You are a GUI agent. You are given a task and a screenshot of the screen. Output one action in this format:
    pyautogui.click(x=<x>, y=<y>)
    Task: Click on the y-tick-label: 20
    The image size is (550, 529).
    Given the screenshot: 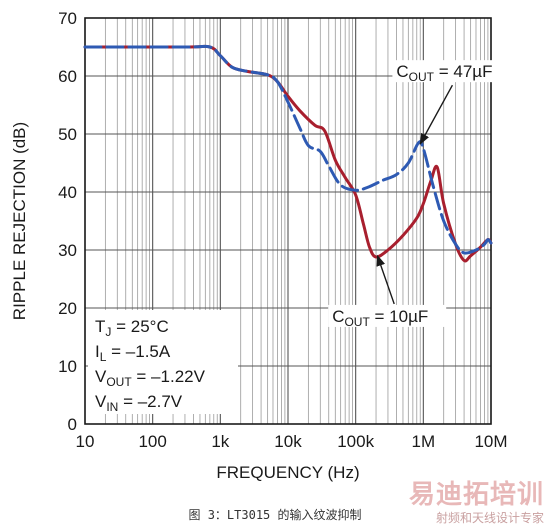 What is the action you would take?
    pyautogui.click(x=67, y=308)
    